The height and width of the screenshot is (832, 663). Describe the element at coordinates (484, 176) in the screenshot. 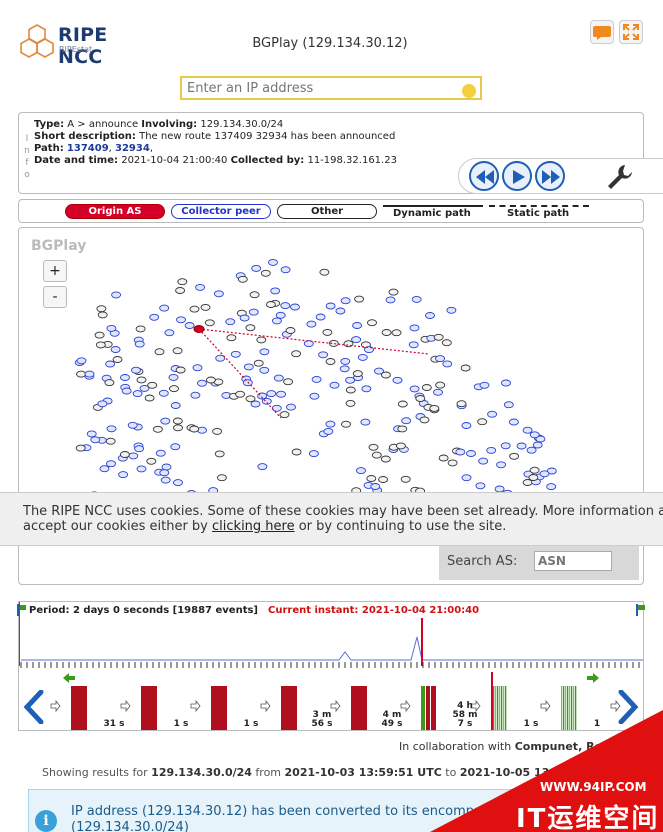

I see `rewind-button` at that location.